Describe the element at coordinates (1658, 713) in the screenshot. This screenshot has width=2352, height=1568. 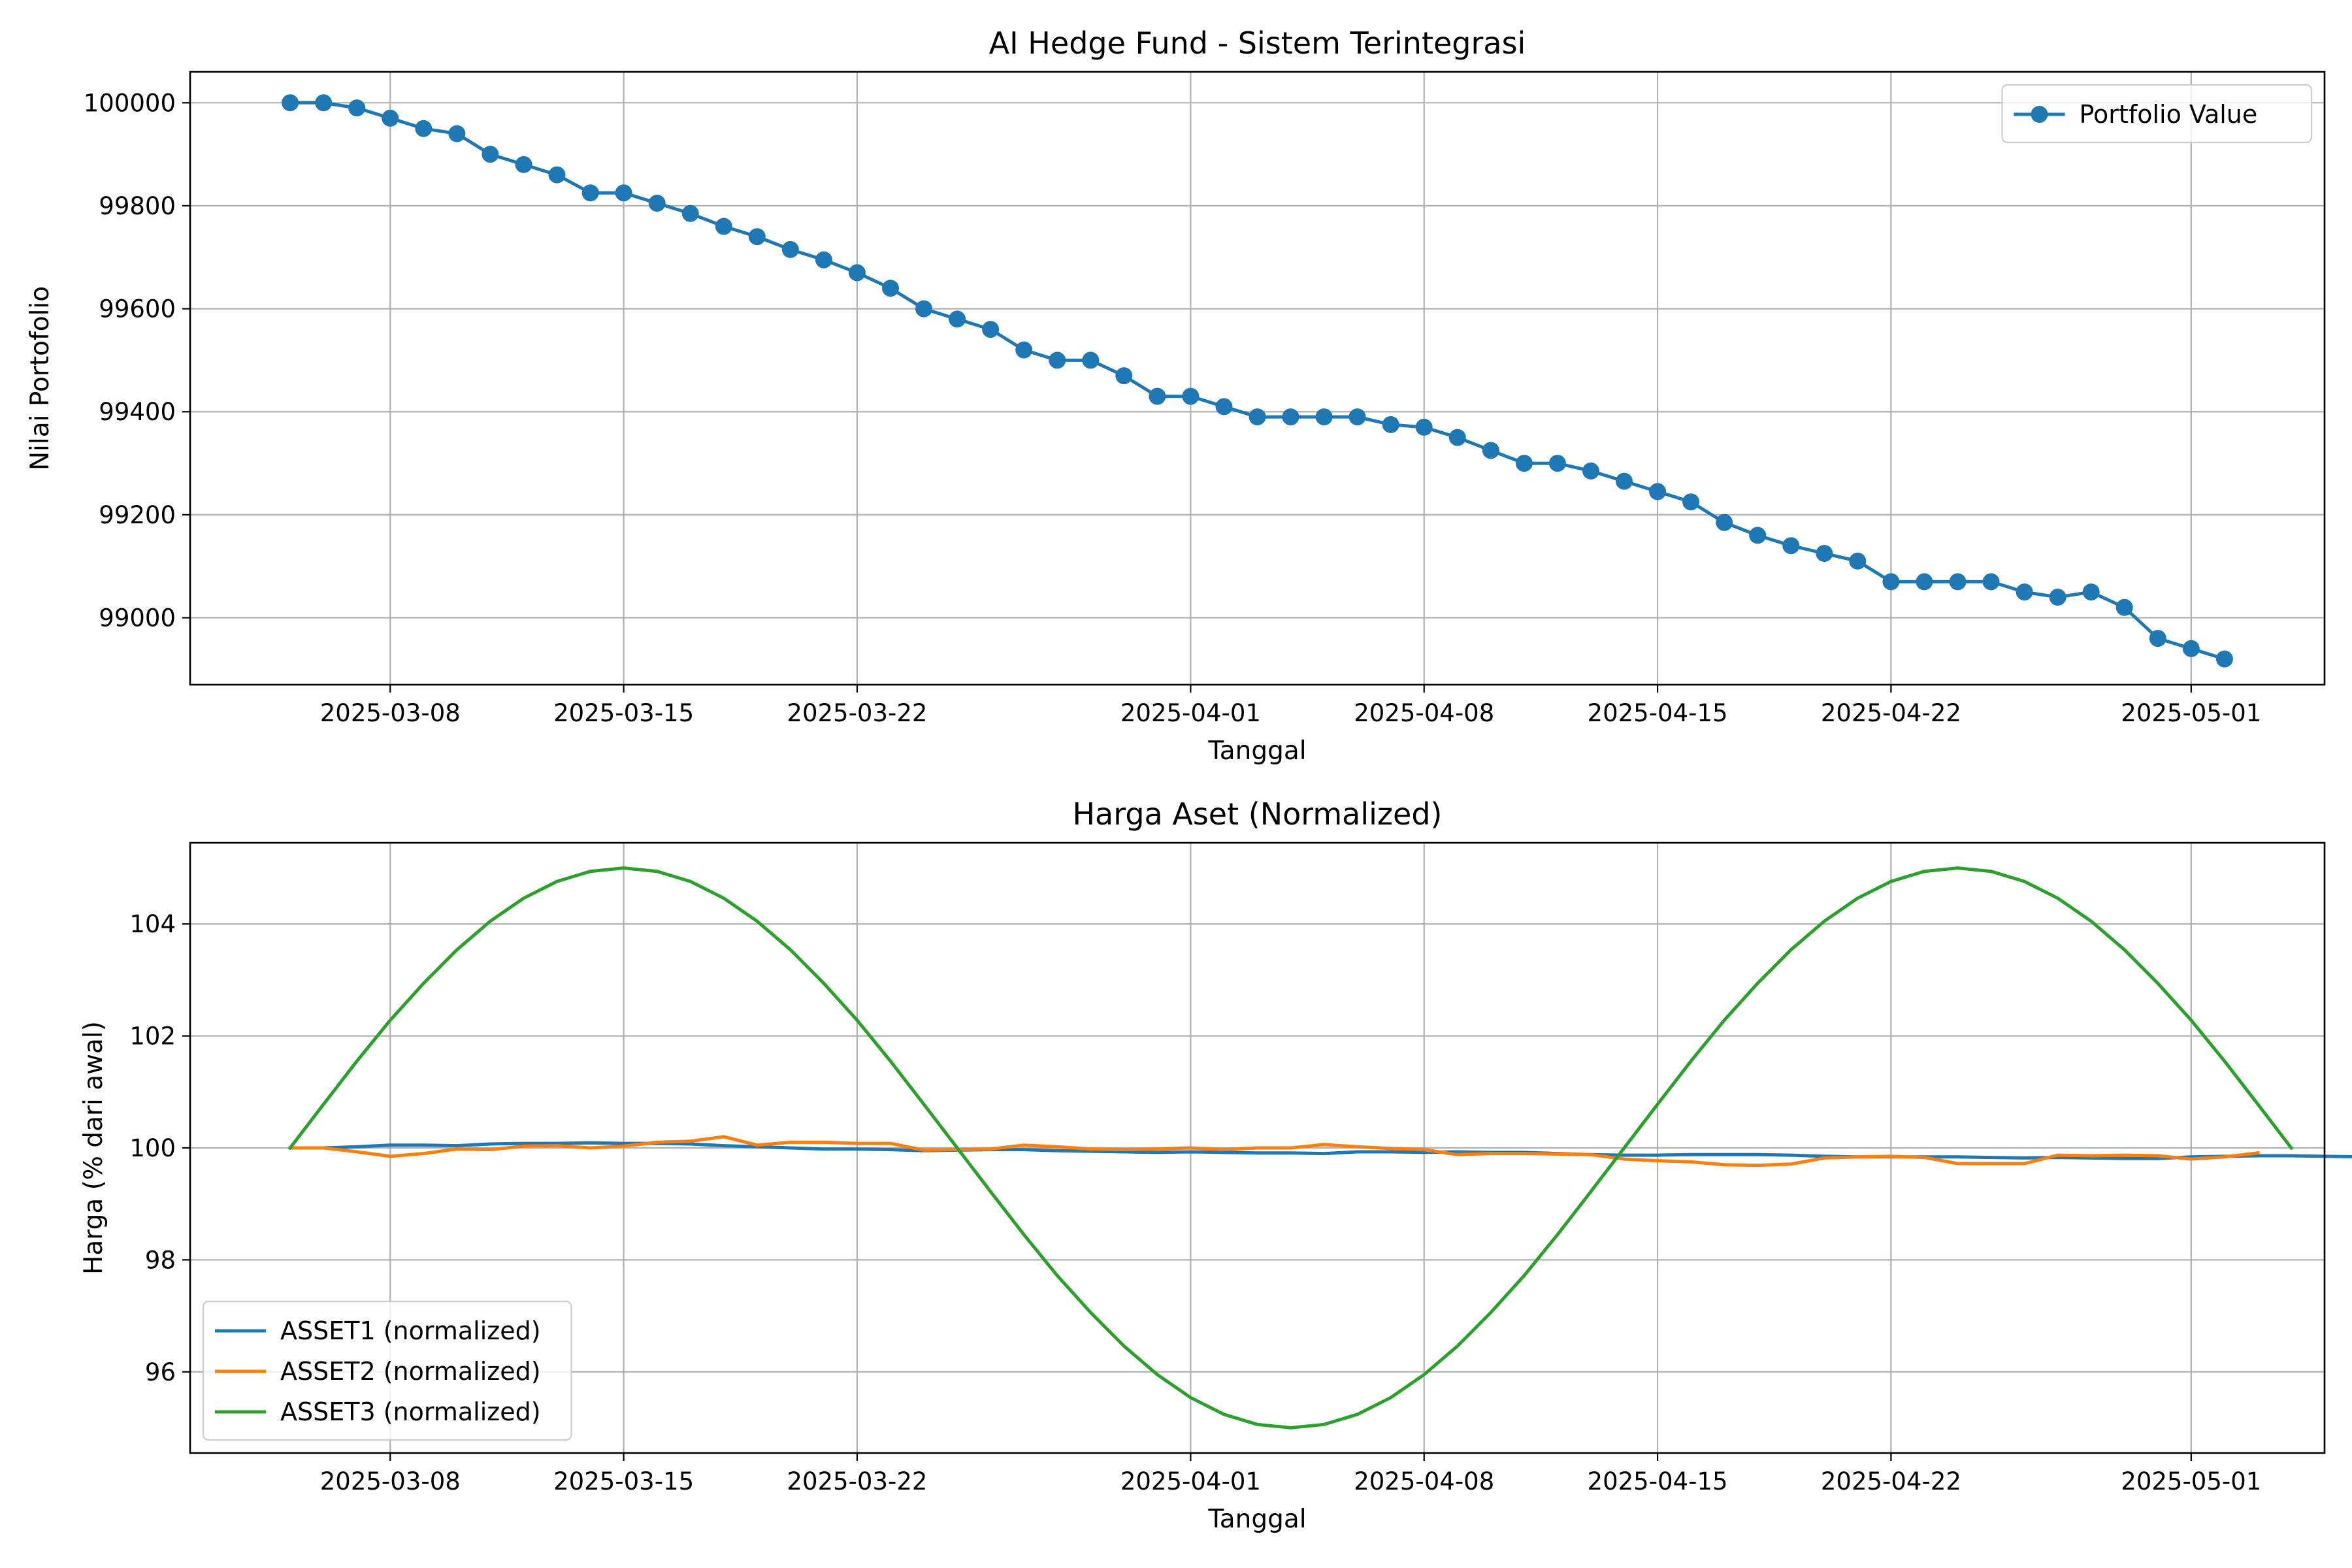
I see `portfolio-x-tick-label: 2025-04-15` at that location.